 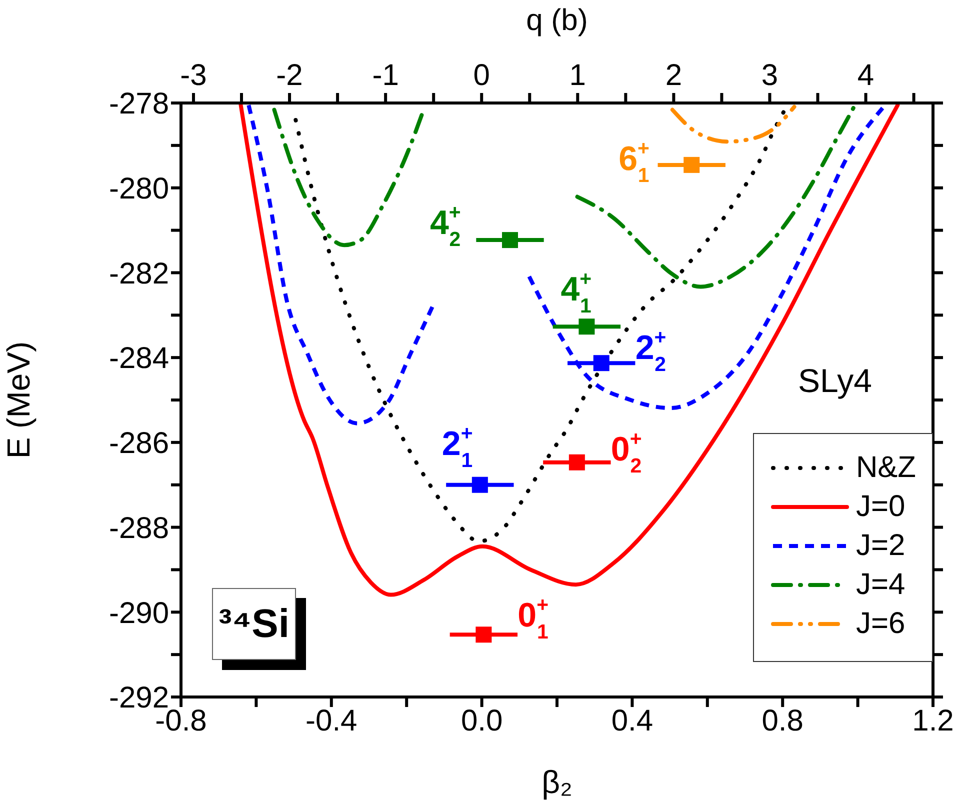 I want to click on x-tick-label: -0.4, so click(x=332, y=721).